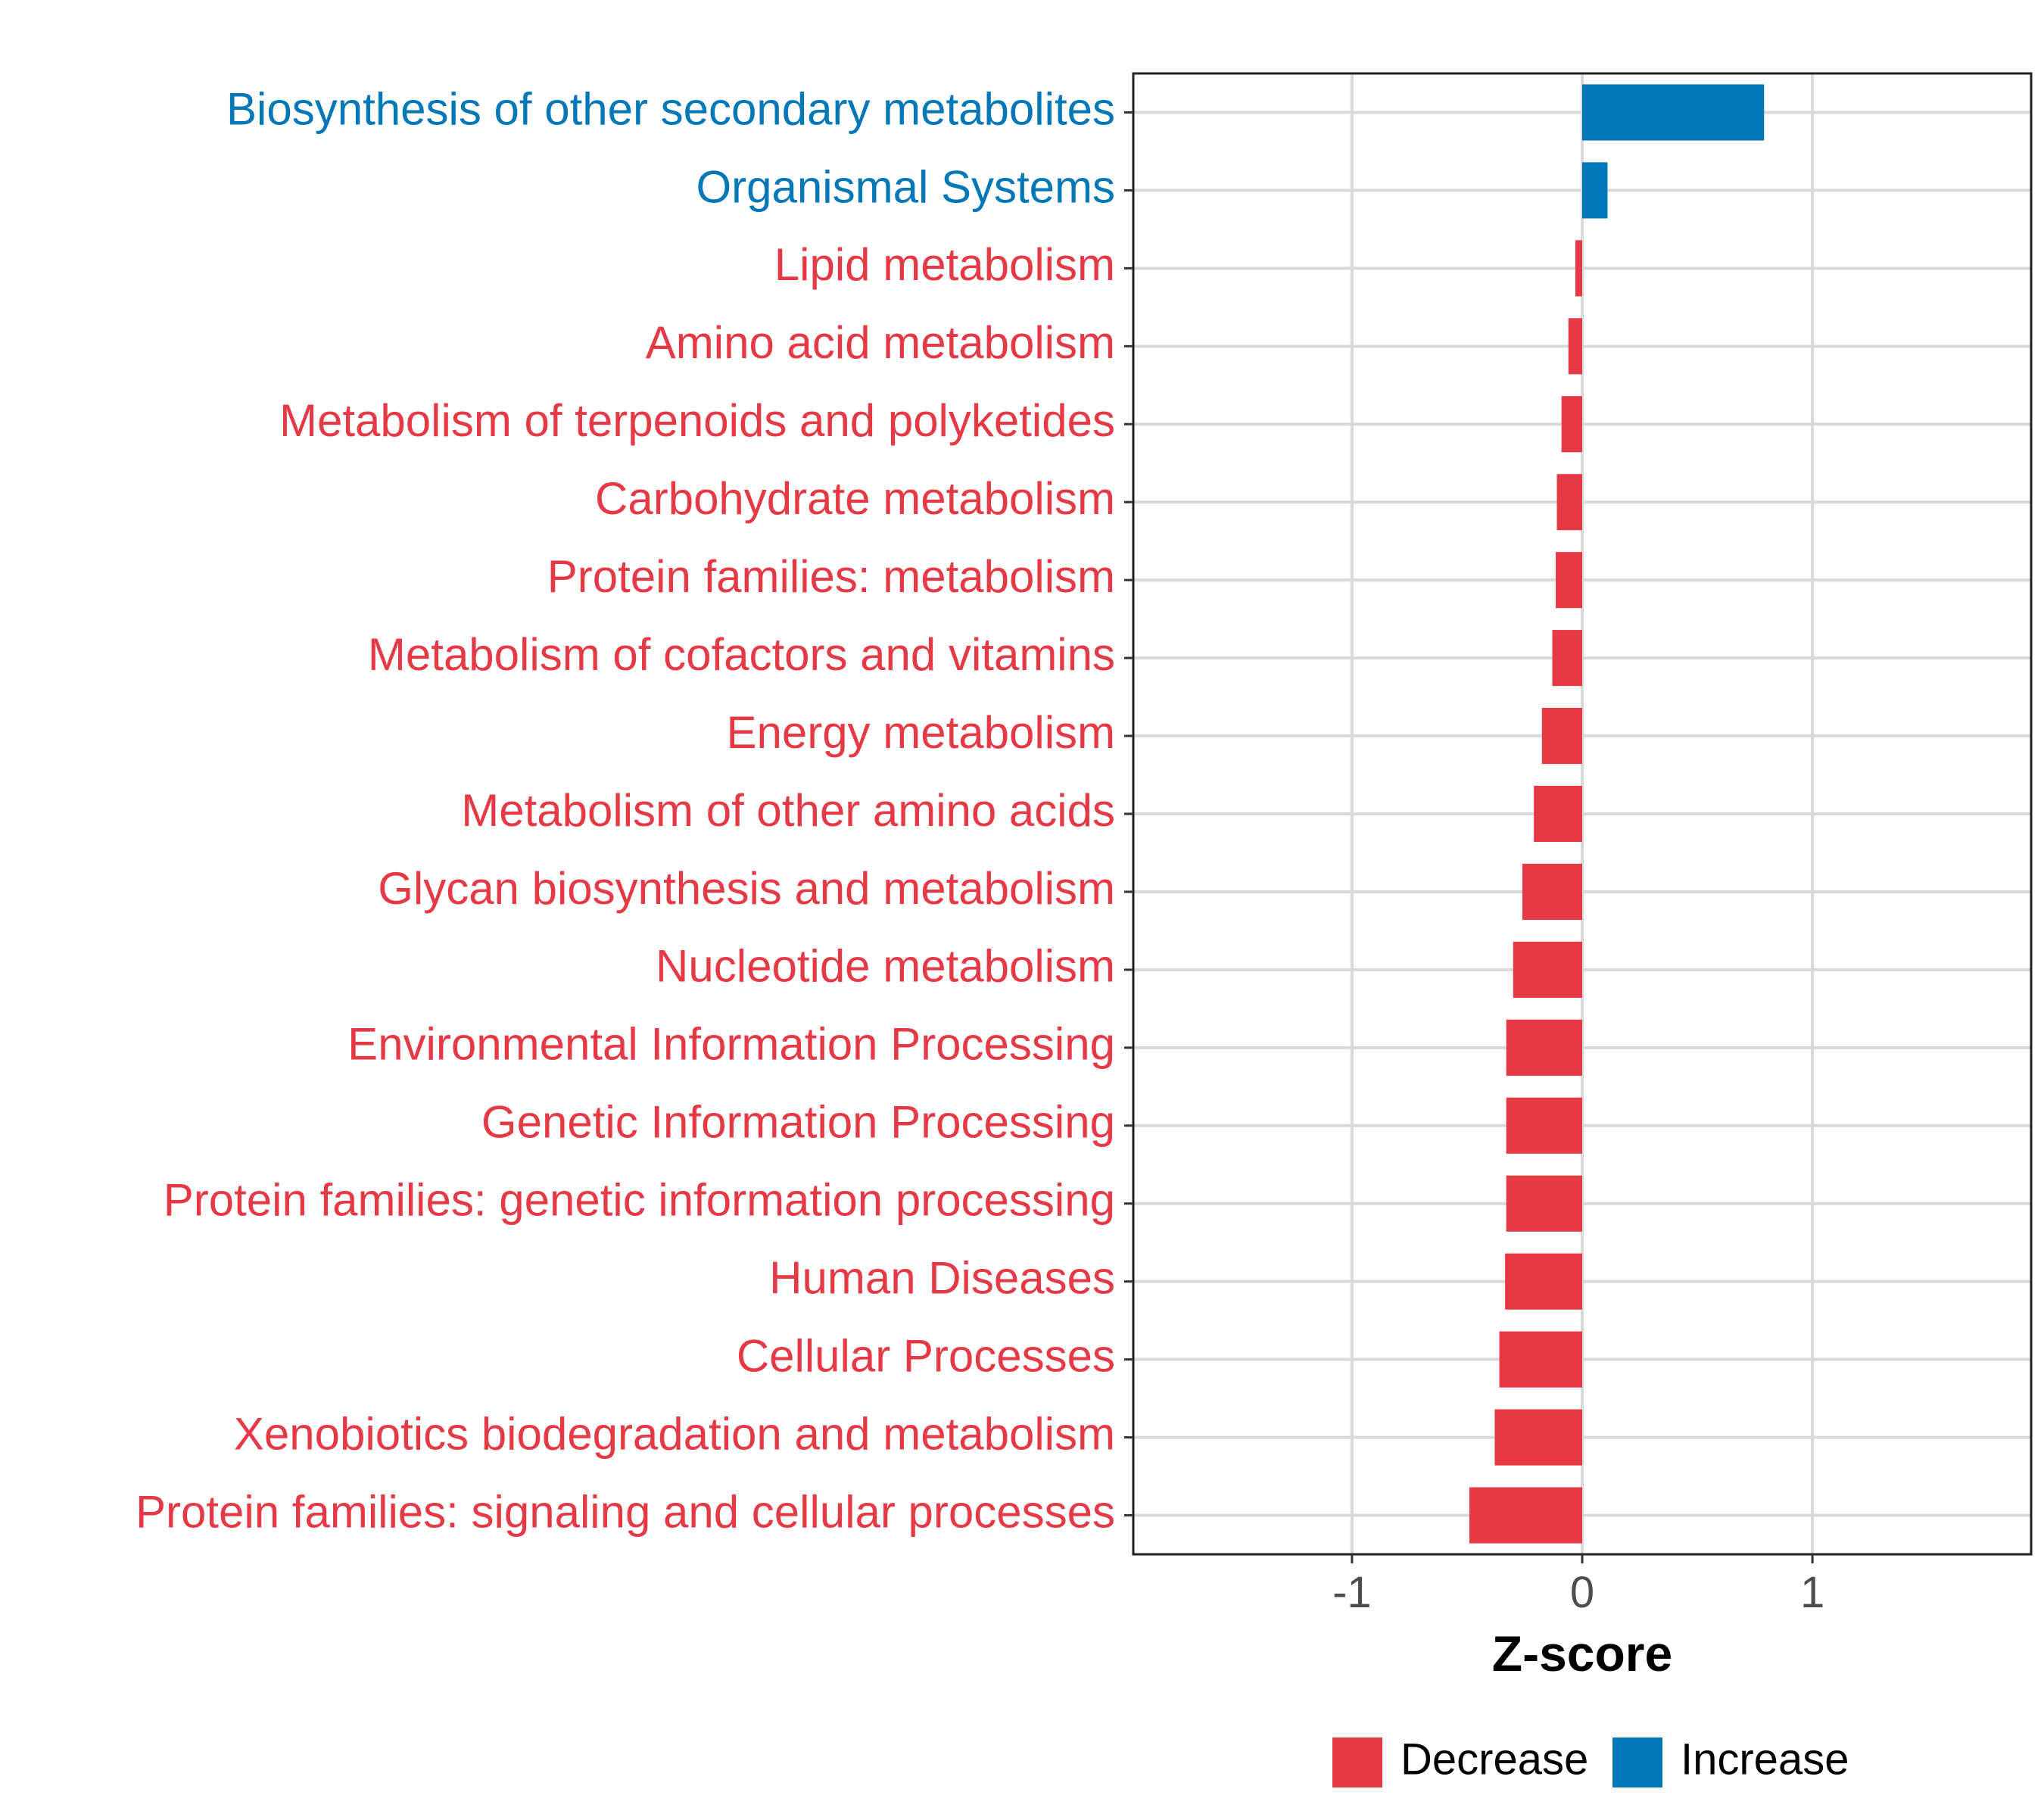 This screenshot has width=2044, height=1817. What do you see at coordinates (1595, 190) in the screenshot?
I see `bar-organismal-systems` at bounding box center [1595, 190].